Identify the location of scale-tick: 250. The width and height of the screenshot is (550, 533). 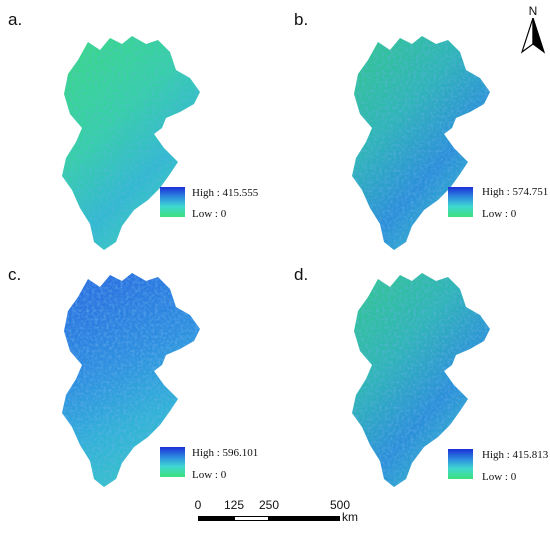
(269, 505).